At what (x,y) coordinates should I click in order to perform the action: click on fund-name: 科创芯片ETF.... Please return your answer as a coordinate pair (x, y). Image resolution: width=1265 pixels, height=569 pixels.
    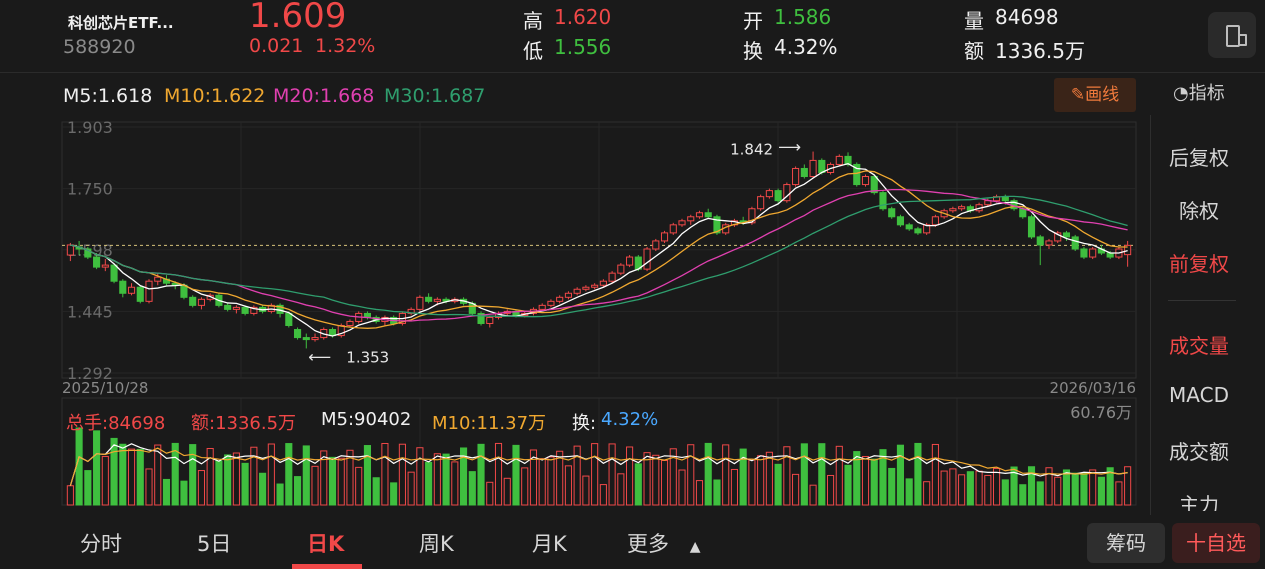
    Looking at the image, I should click on (121, 23).